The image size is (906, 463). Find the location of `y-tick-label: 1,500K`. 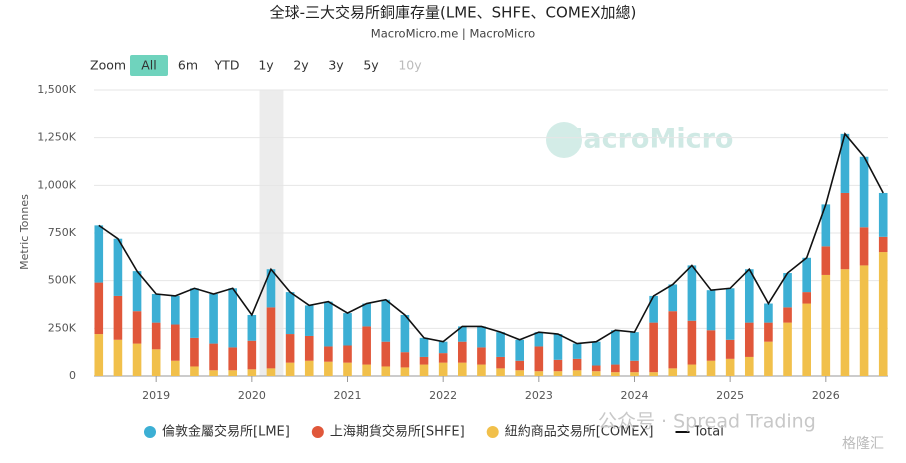

y-tick-label: 1,500K is located at coordinates (56, 89).